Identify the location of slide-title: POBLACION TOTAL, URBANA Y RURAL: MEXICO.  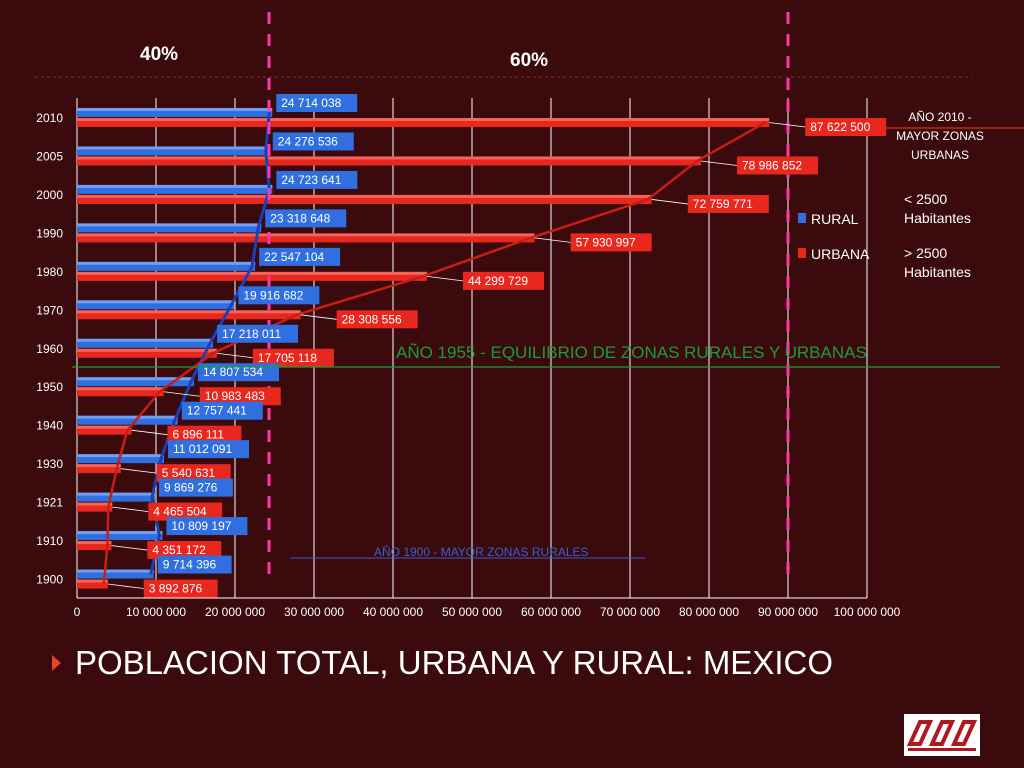
(442, 663).